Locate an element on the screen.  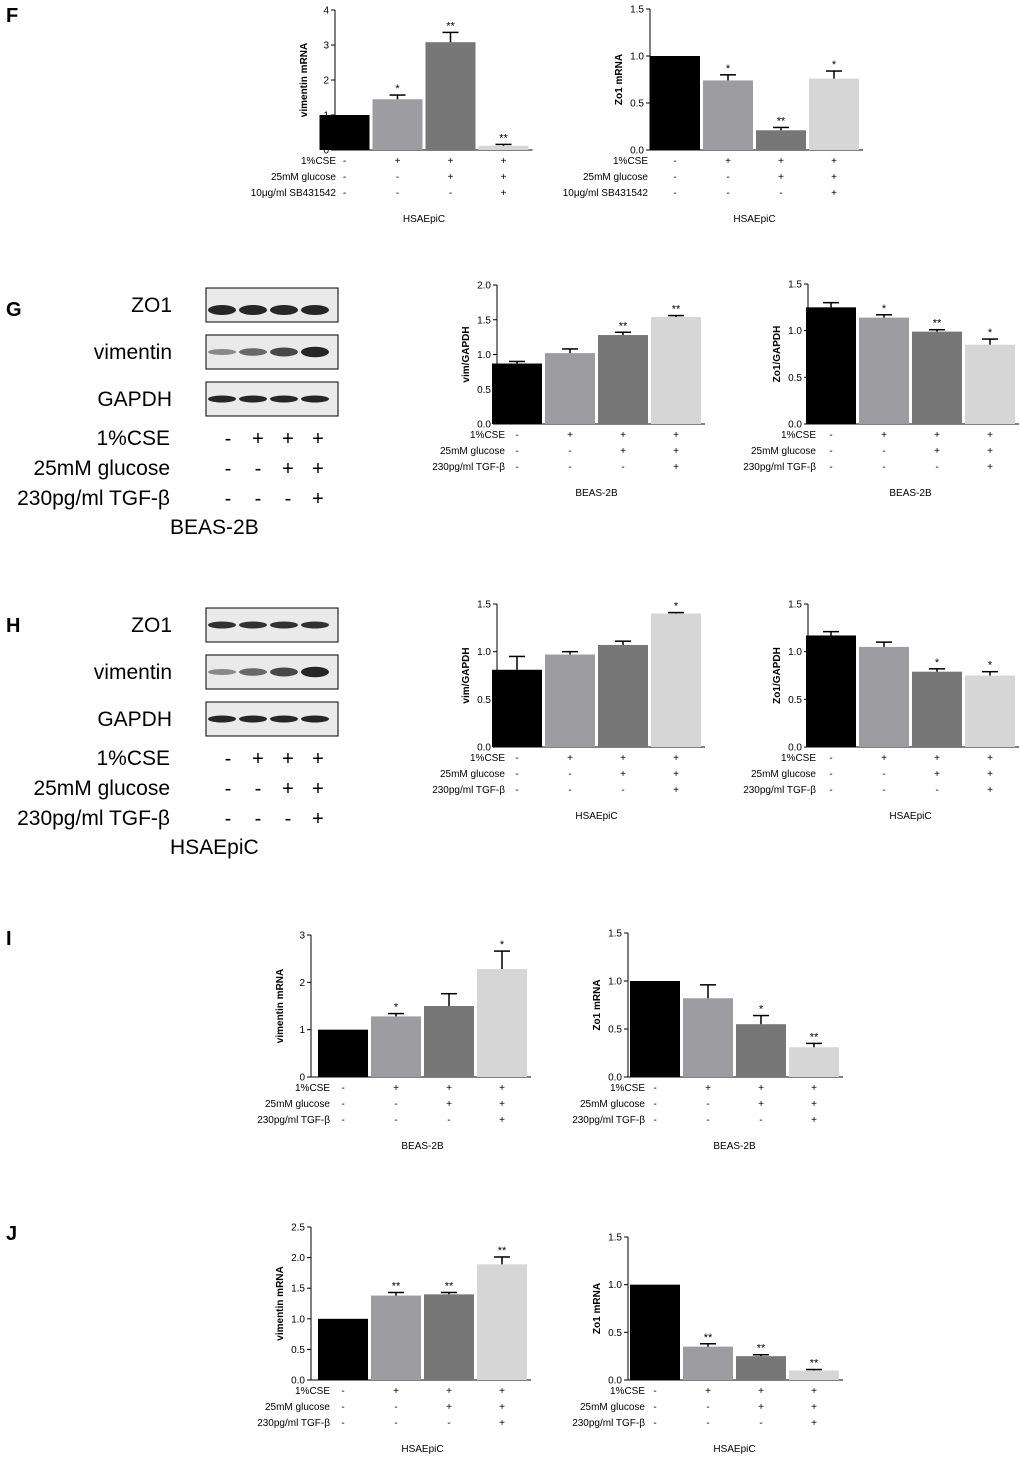
y-axis-label: Zo1 mRNA is located at coordinates (597, 1308).